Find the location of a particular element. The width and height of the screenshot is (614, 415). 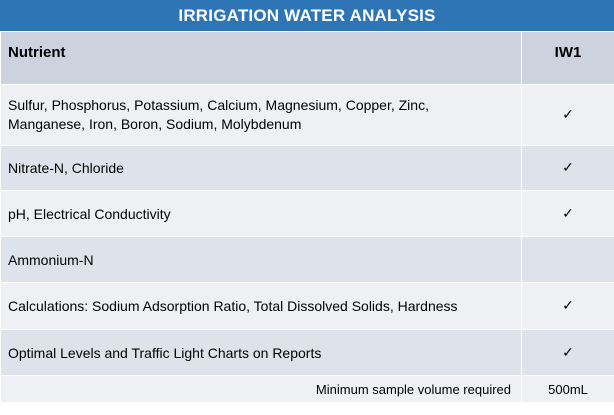

nutrient-cell: pH, Electrical Conductivity is located at coordinates (261, 213).